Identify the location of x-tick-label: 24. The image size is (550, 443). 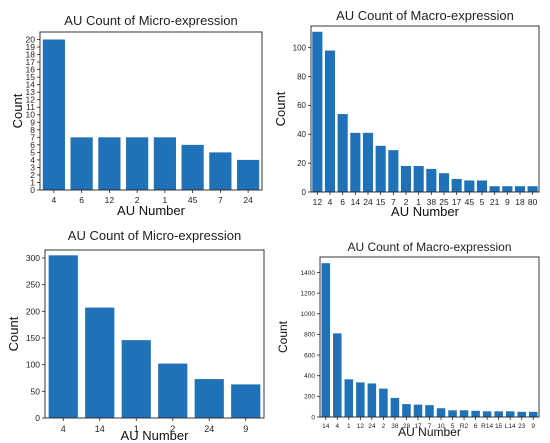
(372, 426).